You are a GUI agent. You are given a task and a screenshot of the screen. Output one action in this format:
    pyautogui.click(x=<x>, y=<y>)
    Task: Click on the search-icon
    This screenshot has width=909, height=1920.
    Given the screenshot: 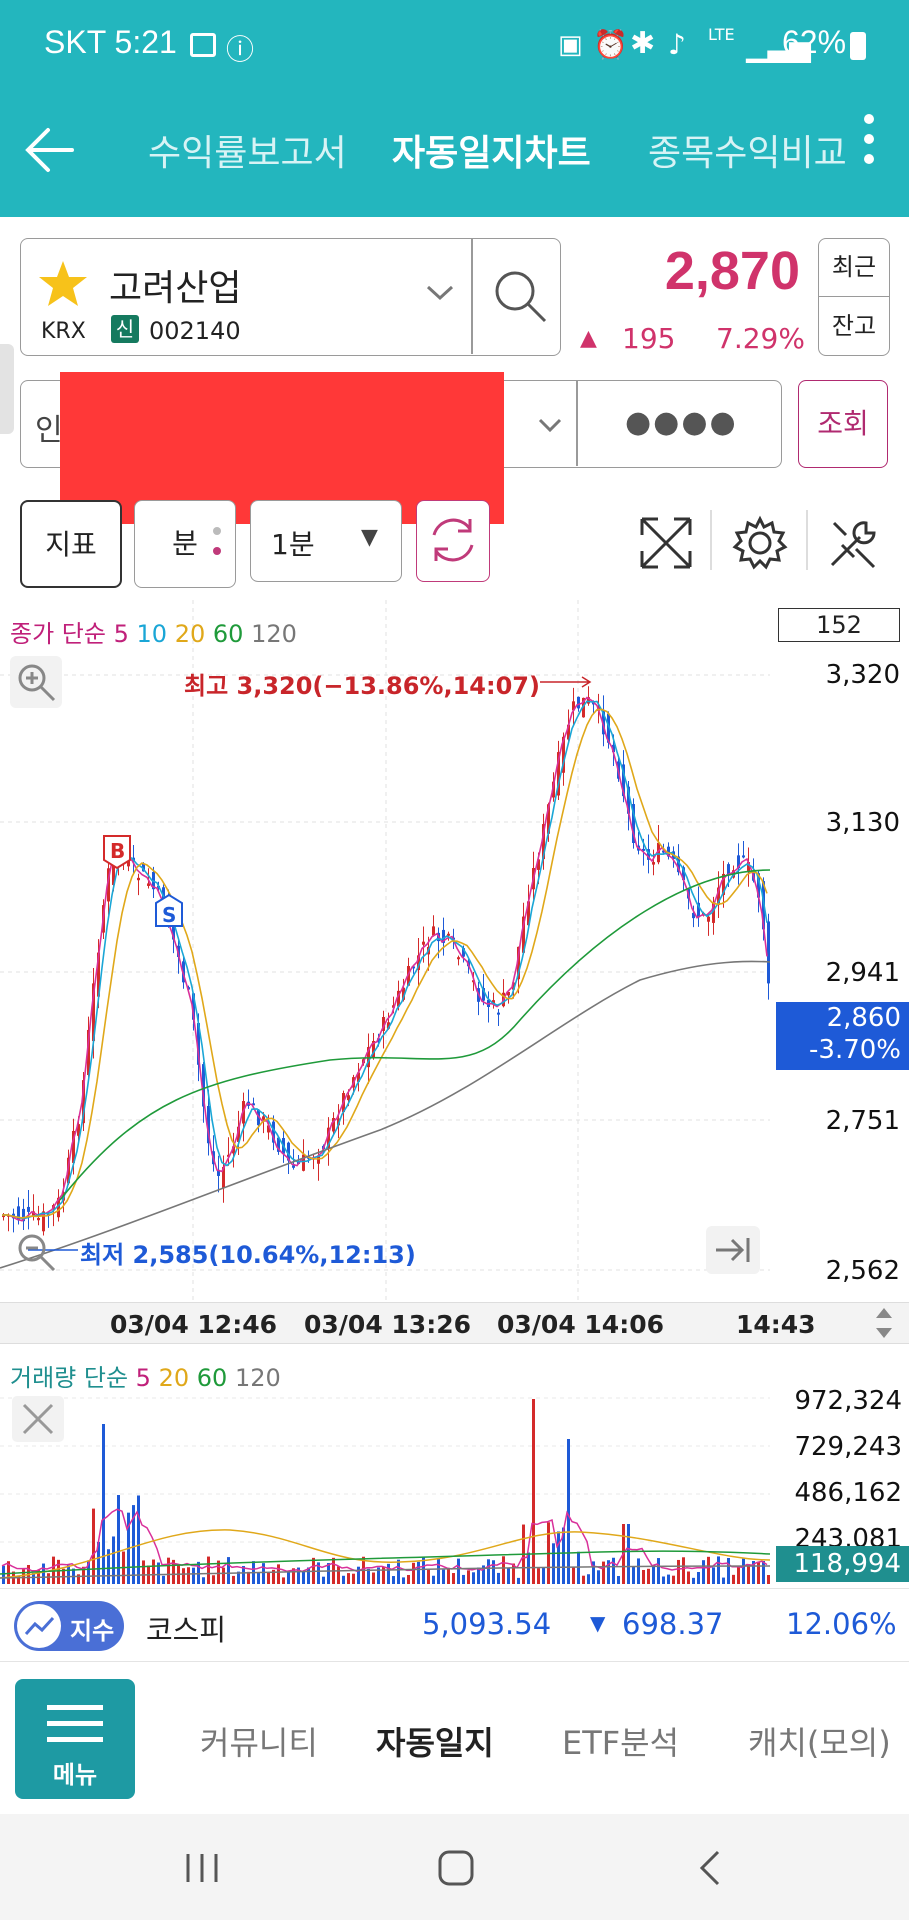 What is the action you would take?
    pyautogui.click(x=521, y=297)
    